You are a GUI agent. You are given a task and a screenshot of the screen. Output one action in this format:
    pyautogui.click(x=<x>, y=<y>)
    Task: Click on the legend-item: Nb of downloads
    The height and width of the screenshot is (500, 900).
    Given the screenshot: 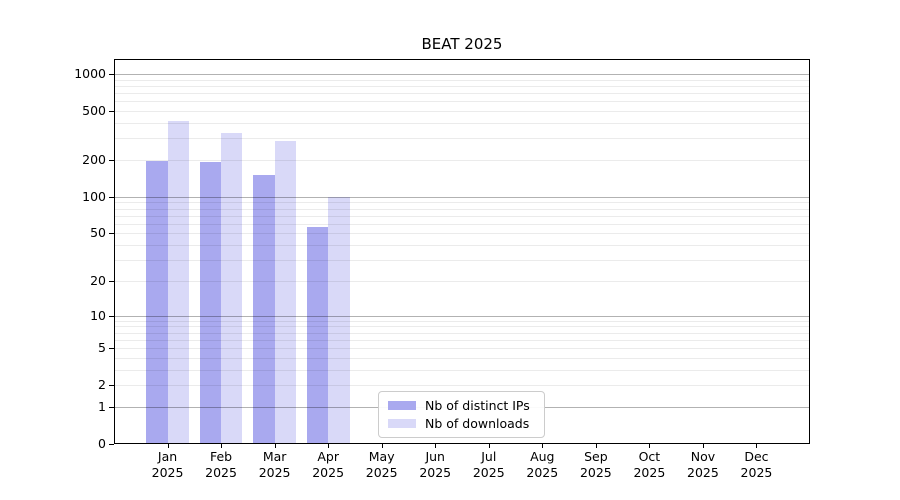 What is the action you would take?
    pyautogui.click(x=461, y=423)
    